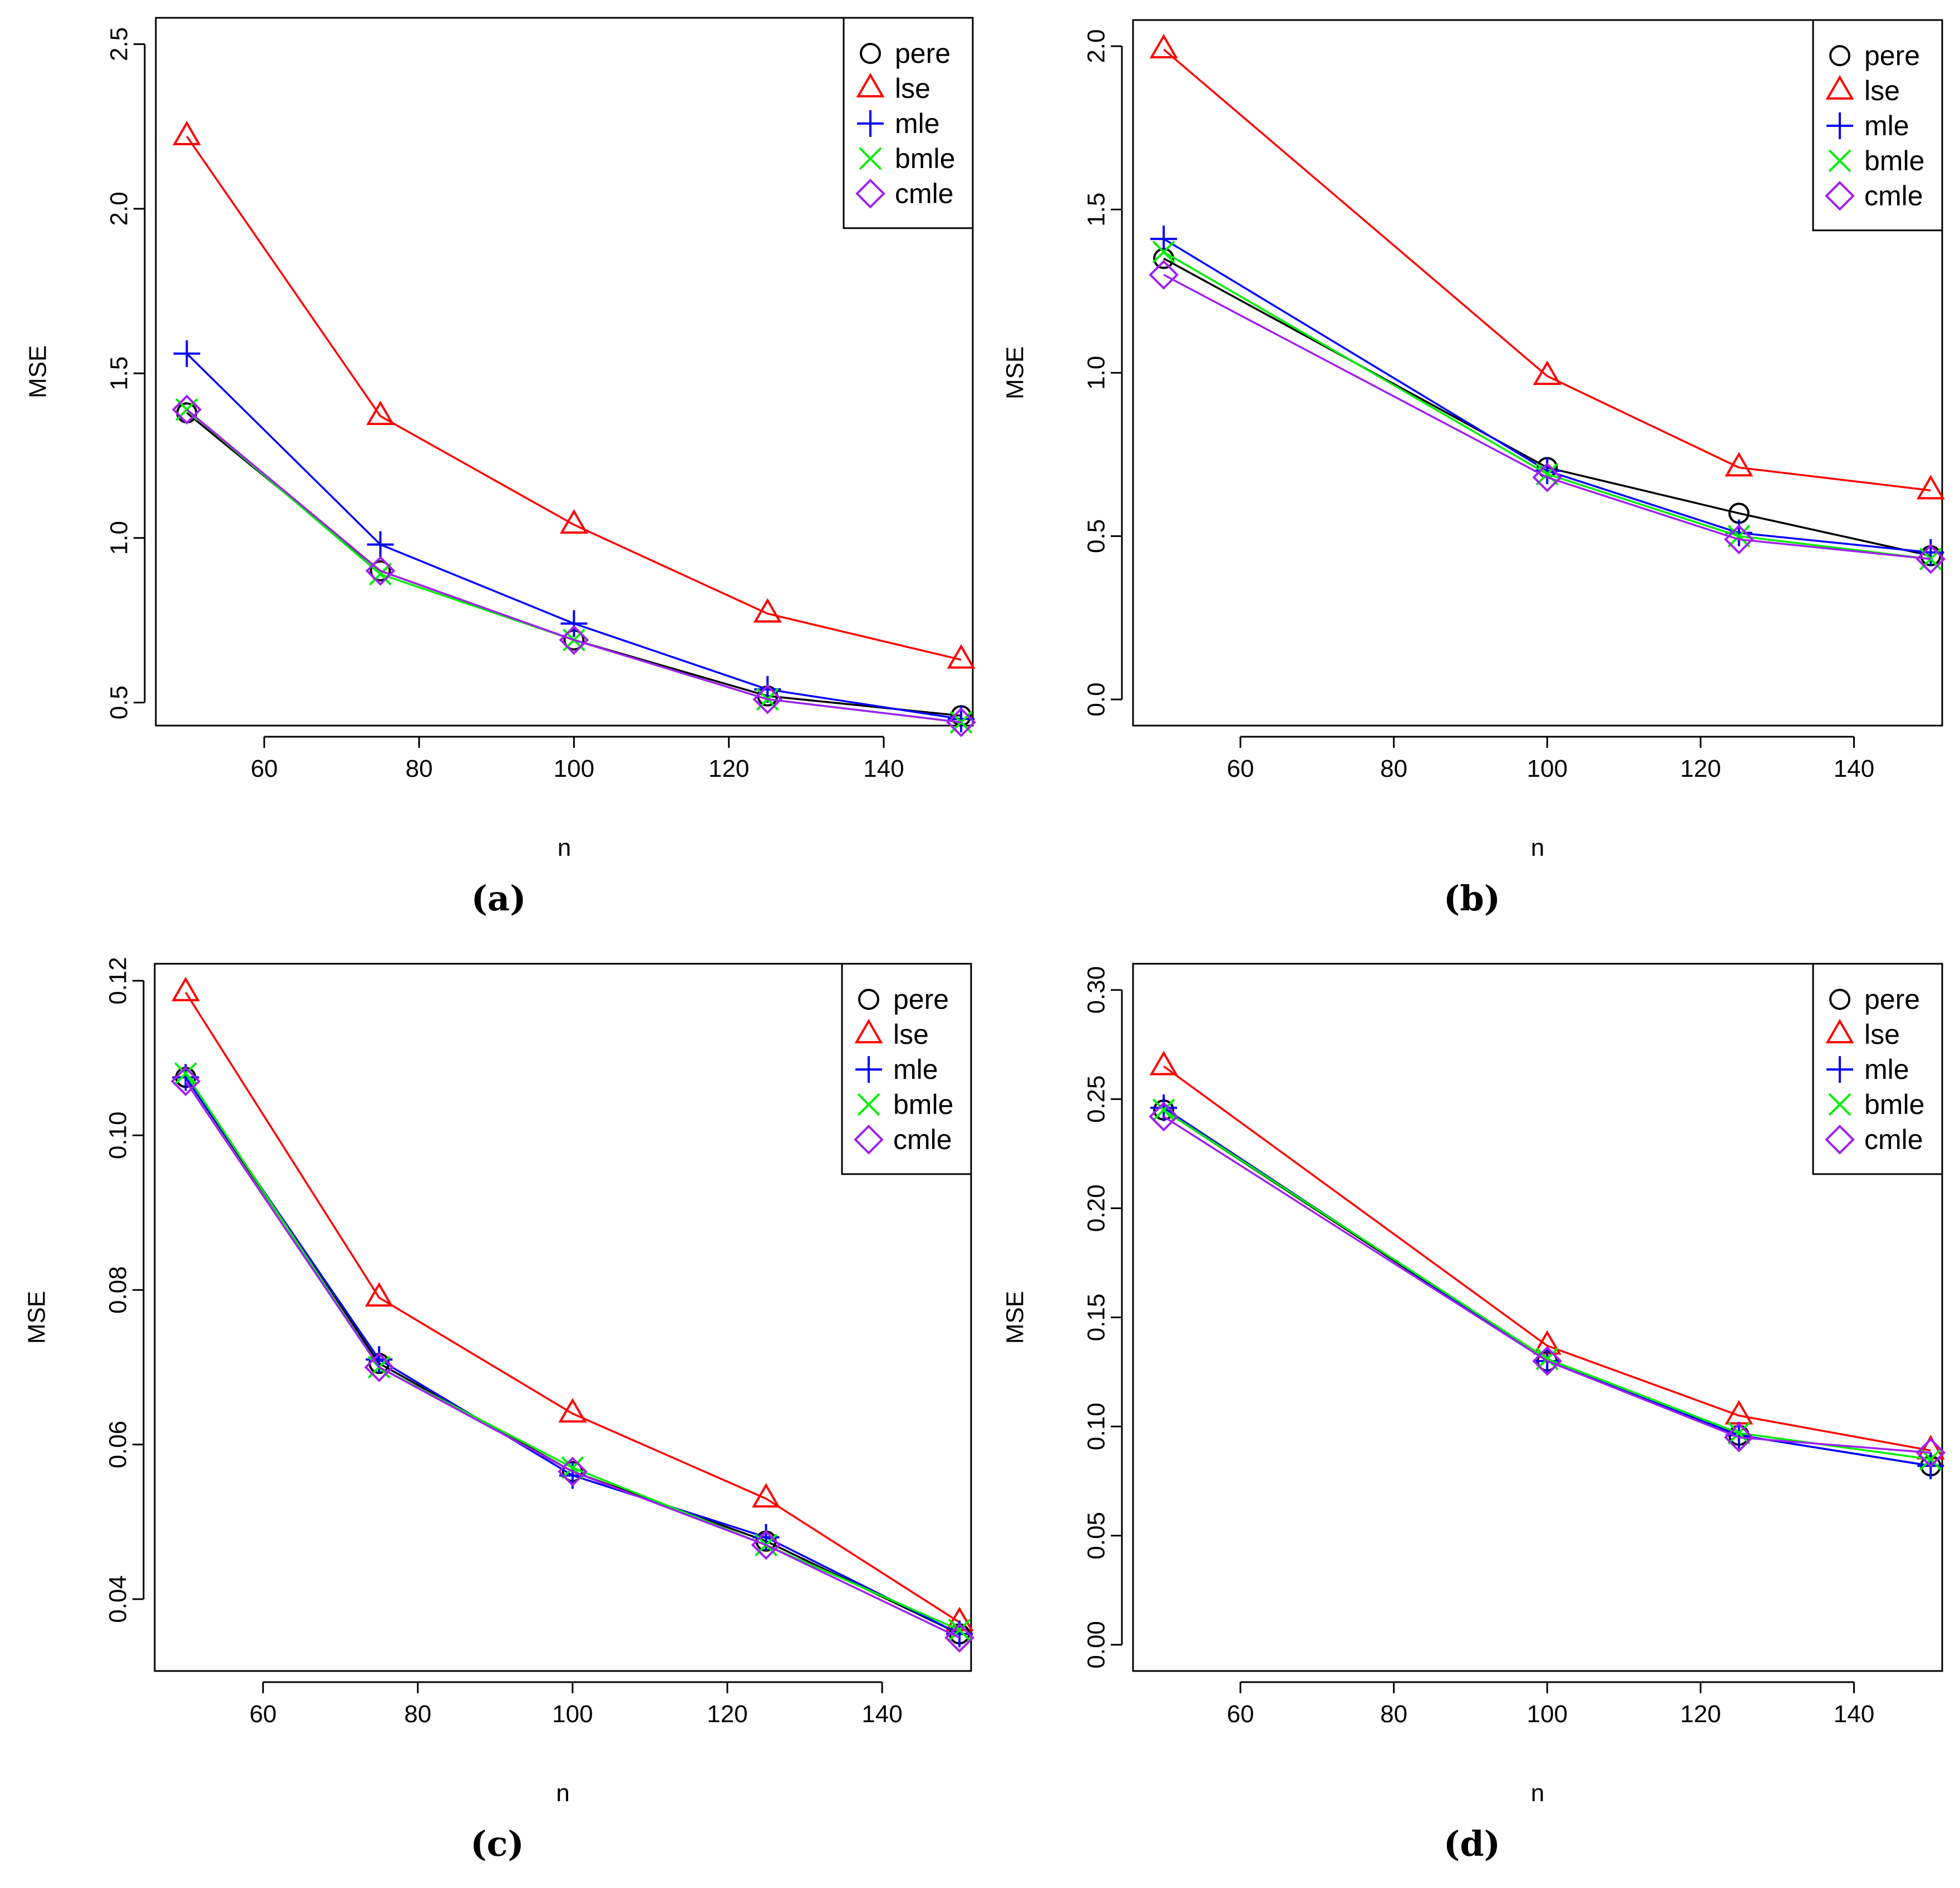 This screenshot has height=1888, width=1960. I want to click on x-tick-label: 80, so click(1393, 1714).